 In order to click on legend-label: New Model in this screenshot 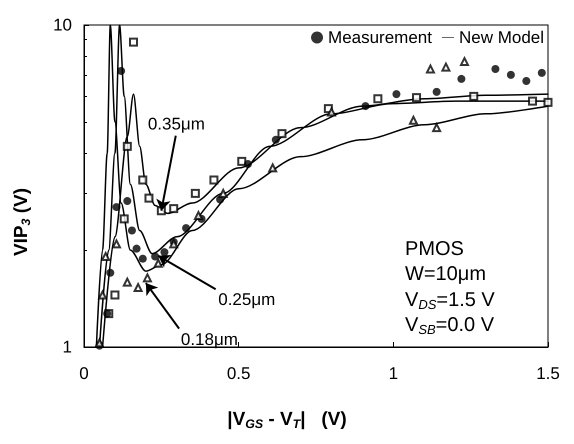, I will do `click(501, 37)`.